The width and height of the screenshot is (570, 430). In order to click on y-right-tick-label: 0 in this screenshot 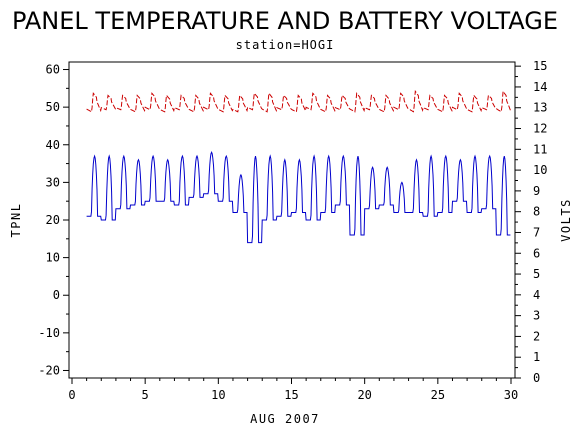, I will do `click(536, 378)`.